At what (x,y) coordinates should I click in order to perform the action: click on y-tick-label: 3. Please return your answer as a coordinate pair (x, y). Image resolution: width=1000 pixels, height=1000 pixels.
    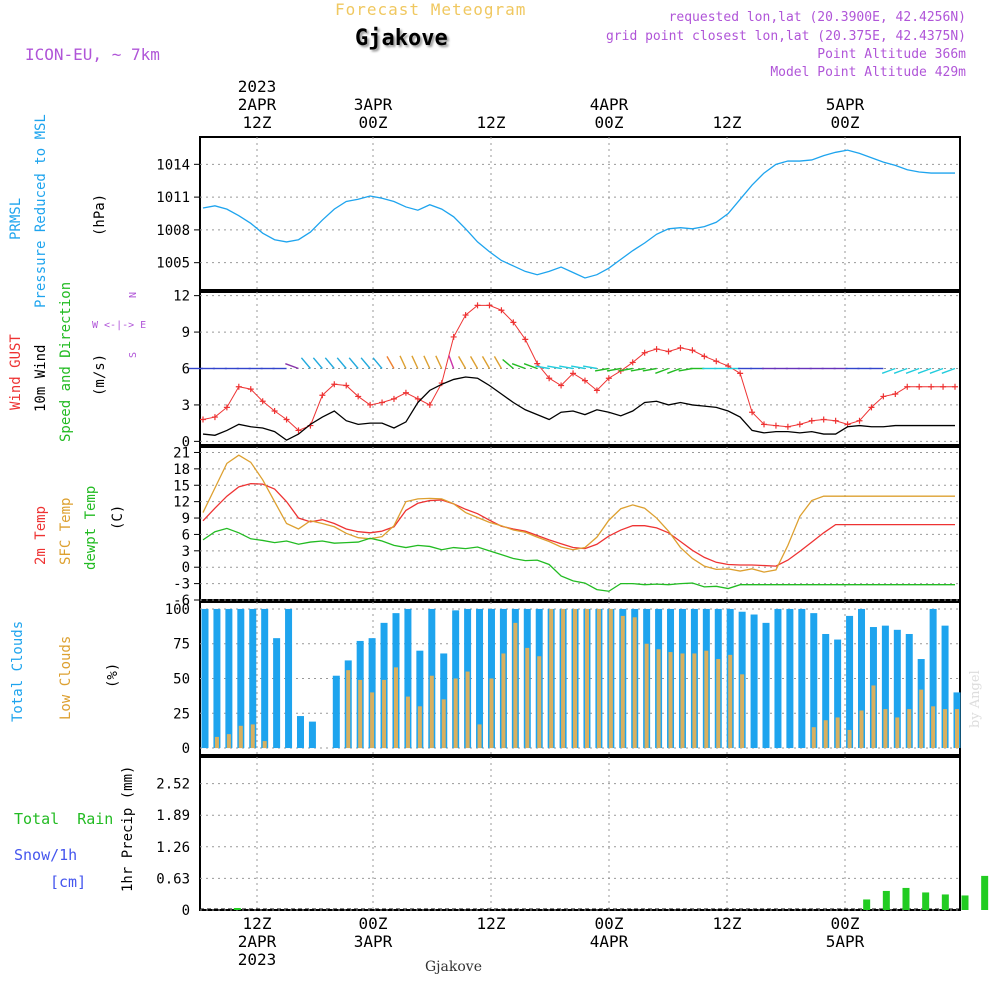
    Looking at the image, I should click on (186, 552).